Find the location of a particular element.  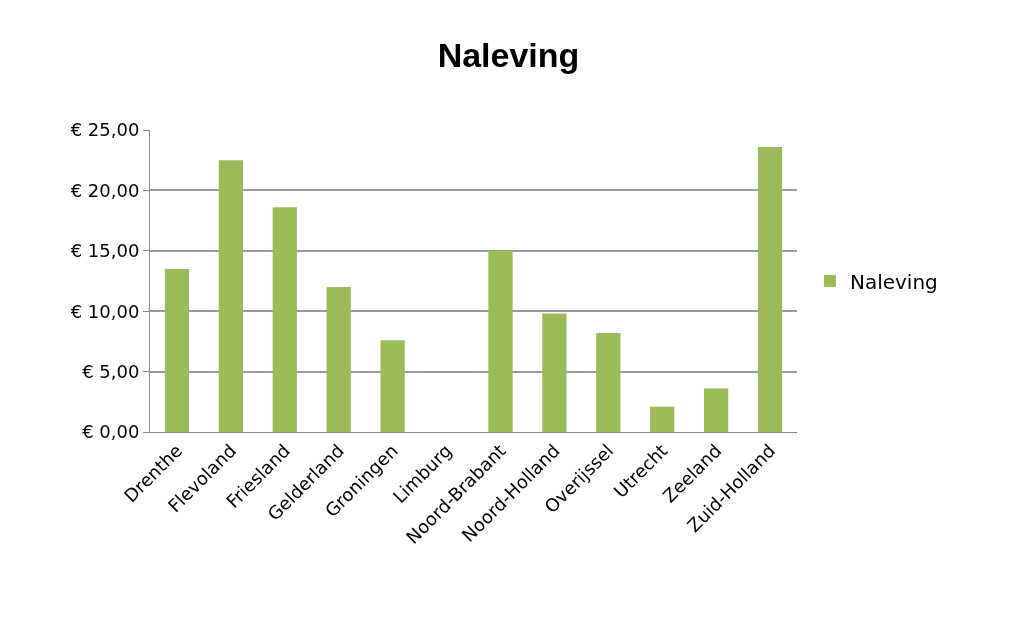

y-tick-label: € 0,00 is located at coordinates (111, 432).